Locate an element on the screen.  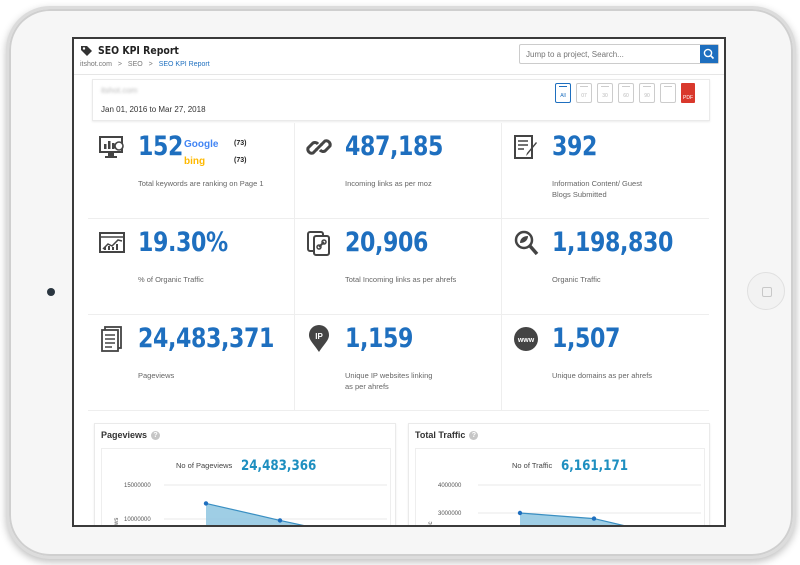
kpi-value: 1,198,830 is located at coordinates (612, 242).